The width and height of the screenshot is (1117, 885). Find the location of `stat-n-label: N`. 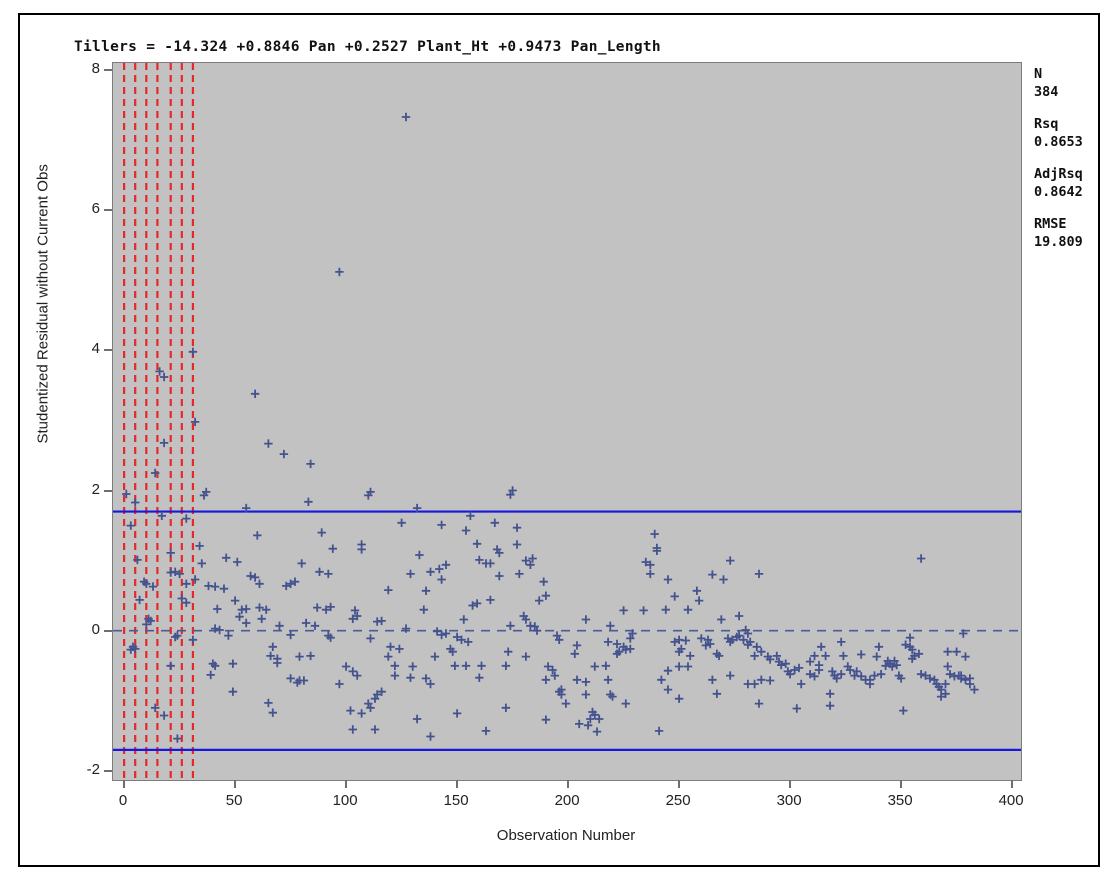

stat-n-label: N is located at coordinates (1038, 74).